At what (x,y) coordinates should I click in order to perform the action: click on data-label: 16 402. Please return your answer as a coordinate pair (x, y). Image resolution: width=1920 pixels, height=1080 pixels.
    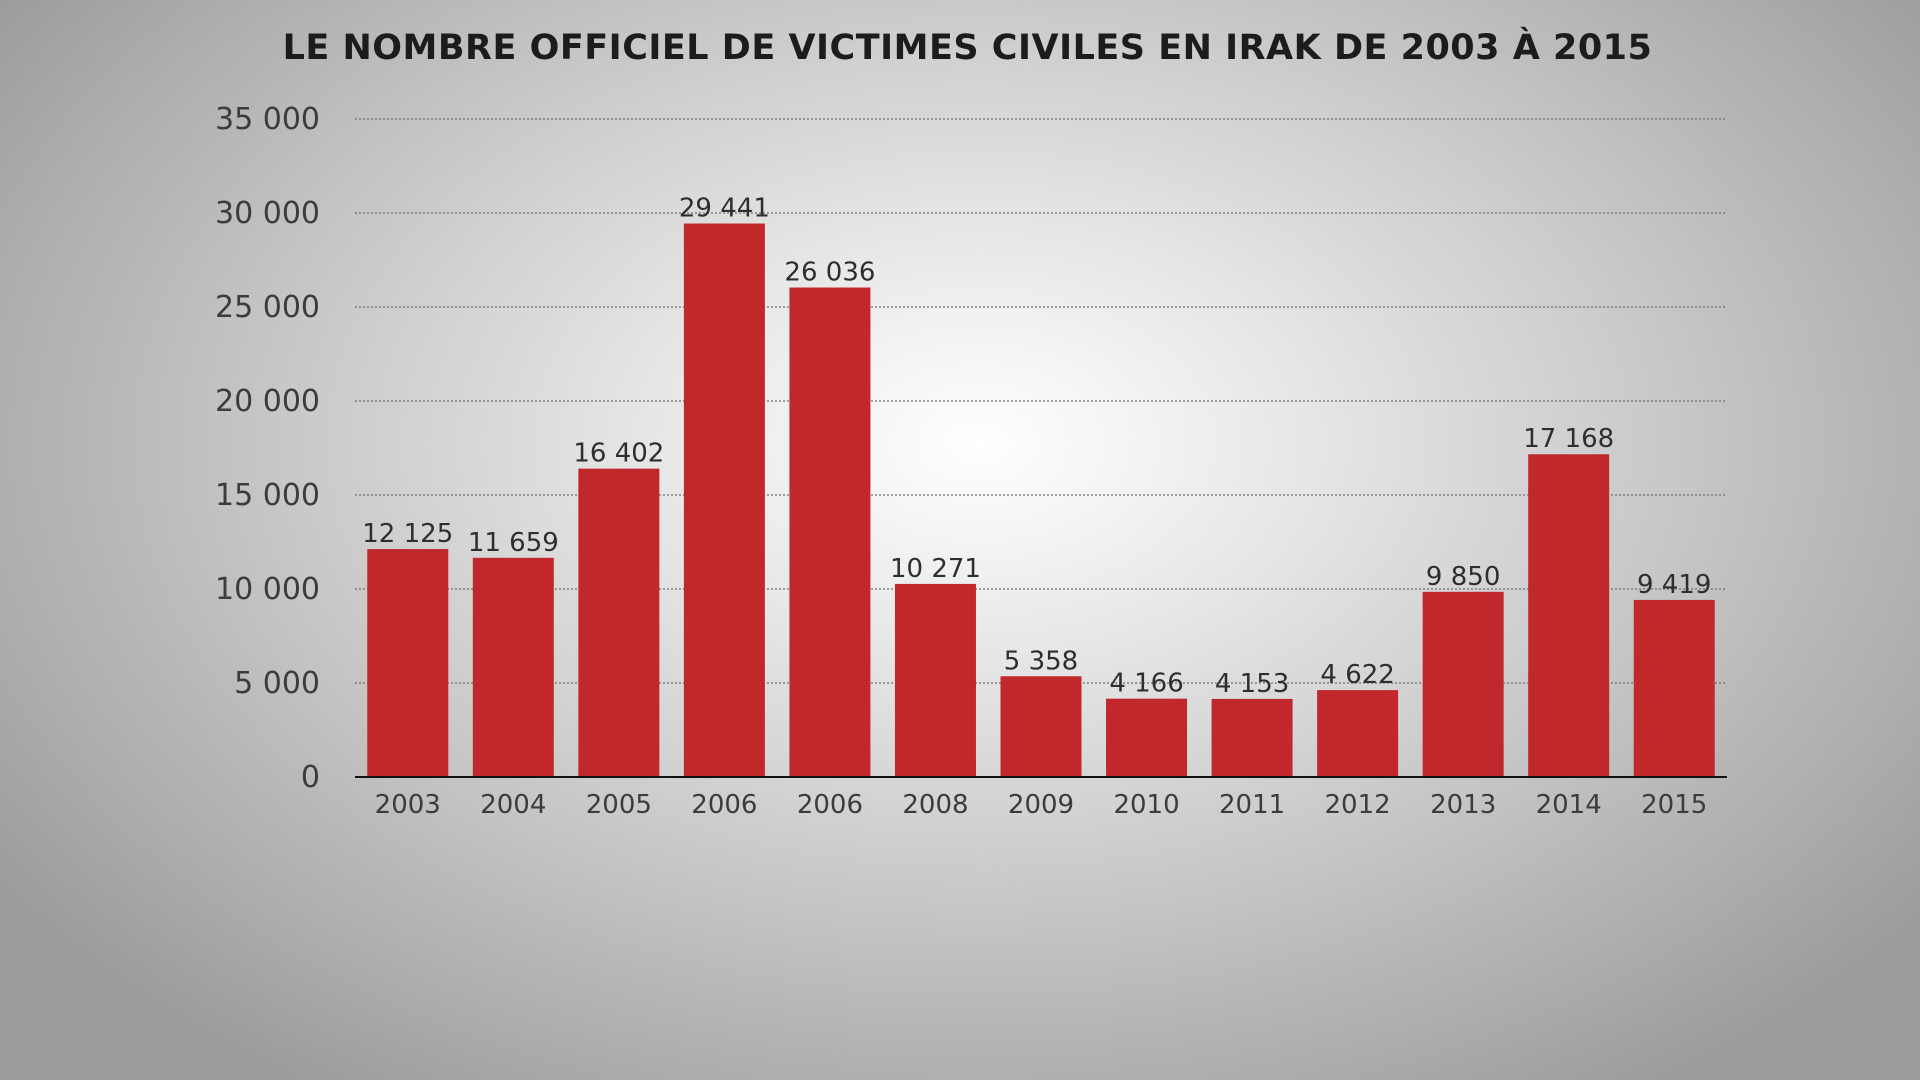
    Looking at the image, I should click on (618, 454).